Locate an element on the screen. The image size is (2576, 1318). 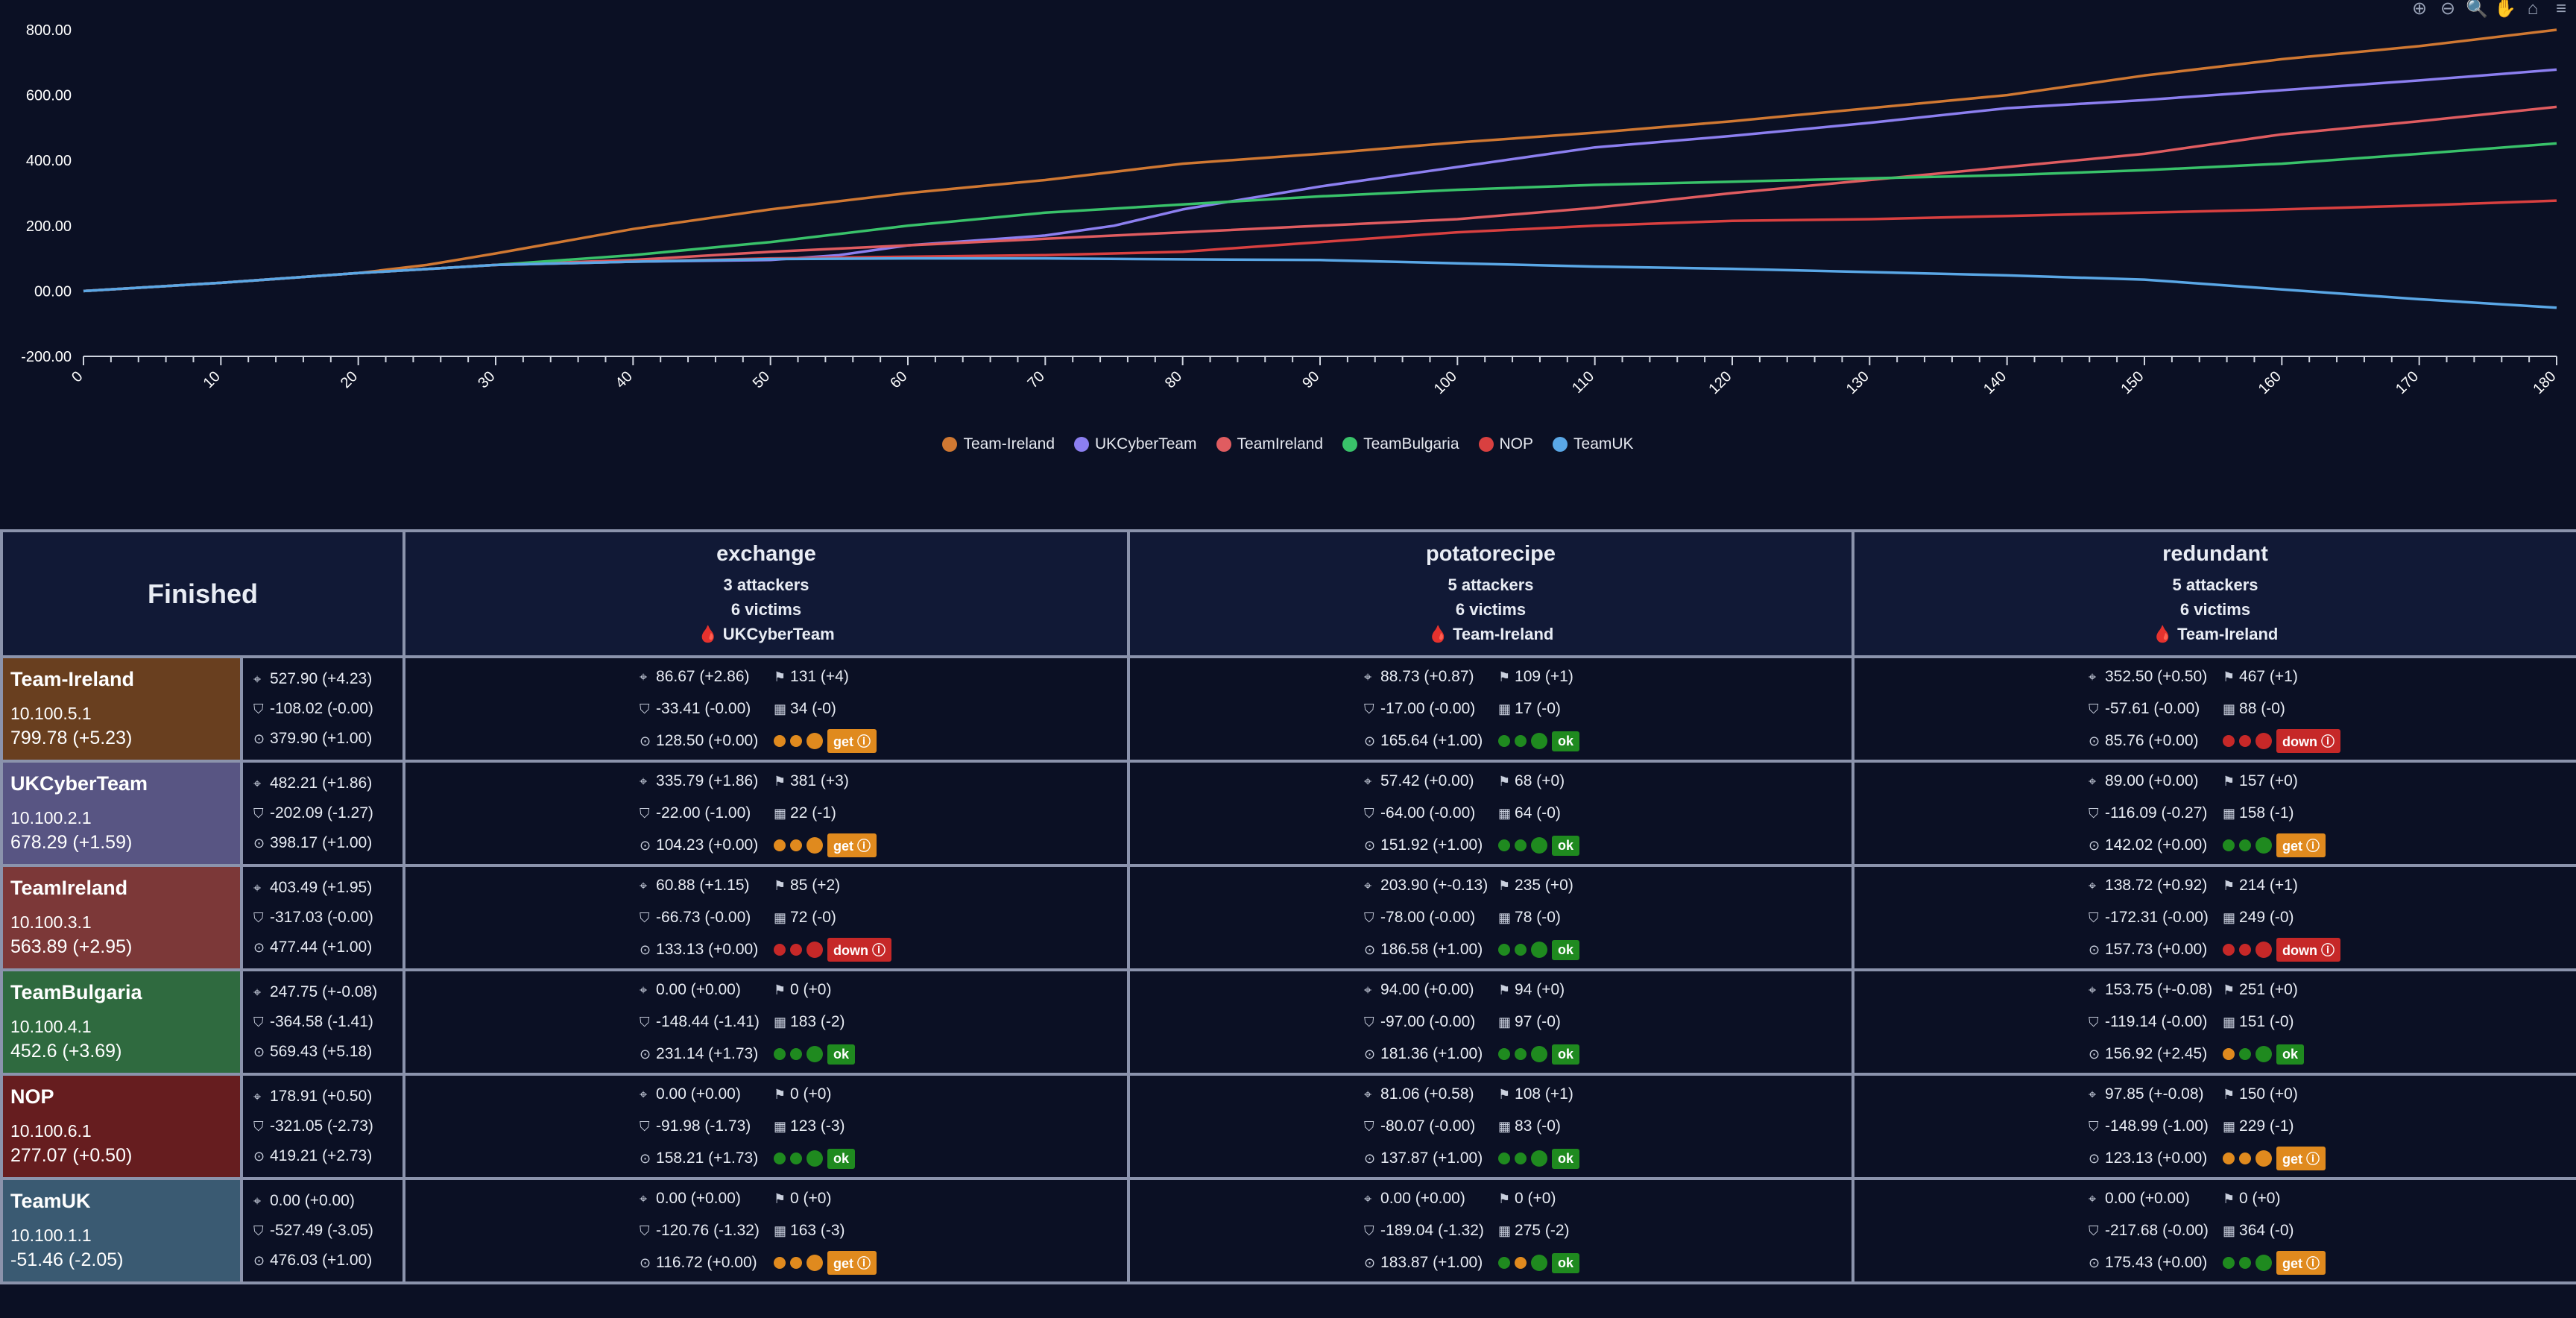
service-sla-value: 142.02 (+0.00) is located at coordinates (2156, 845).